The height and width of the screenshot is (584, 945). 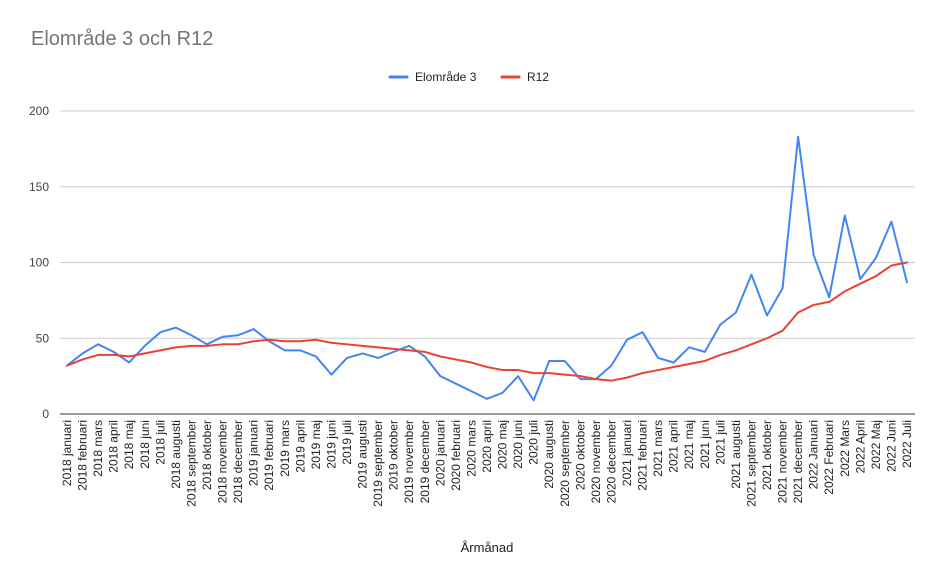 I want to click on x-tick-label: 2022 Maj, so click(x=876, y=444).